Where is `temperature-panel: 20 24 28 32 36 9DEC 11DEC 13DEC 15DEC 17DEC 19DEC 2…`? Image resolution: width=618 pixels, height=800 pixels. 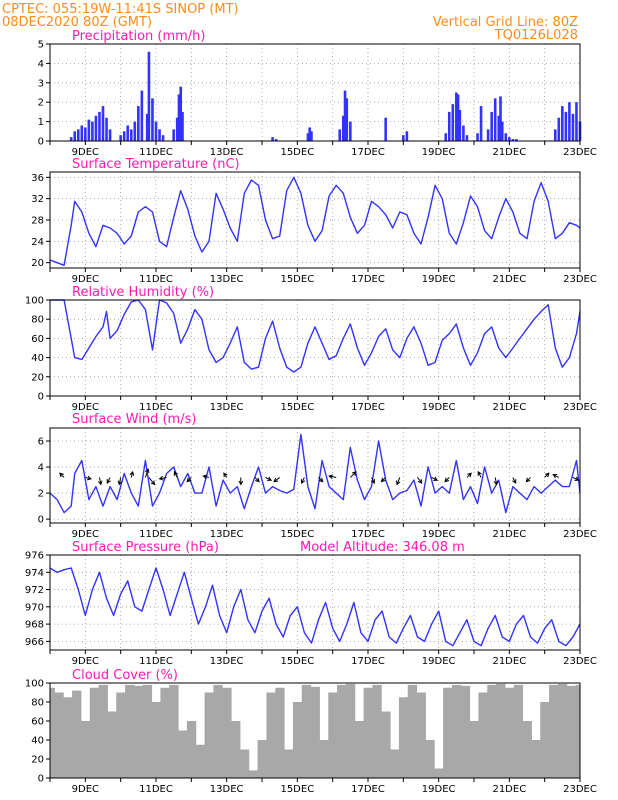 temperature-panel: 20 24 28 32 36 9DEC 11DEC 13DEC 15DEC 17DEC 19DEC 2… is located at coordinates (314, 228).